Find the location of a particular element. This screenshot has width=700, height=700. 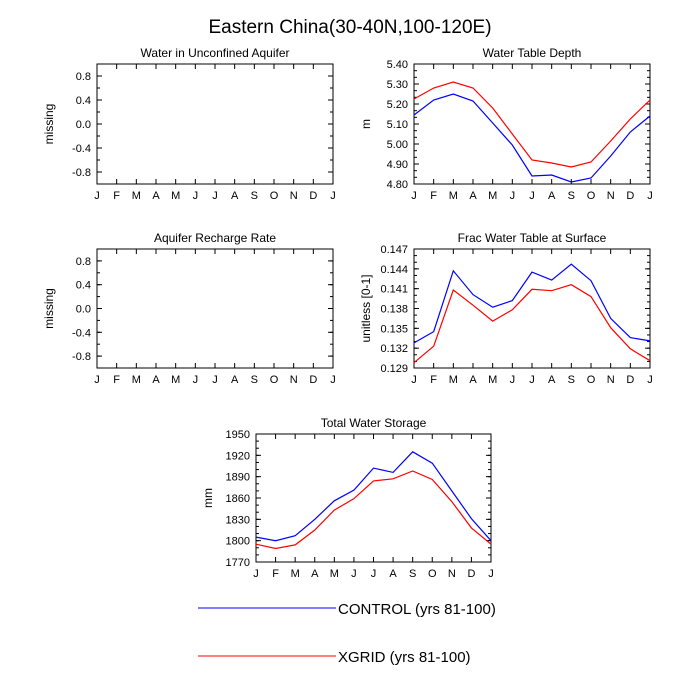

y-tick-label: 4.90 is located at coordinates (397, 165).